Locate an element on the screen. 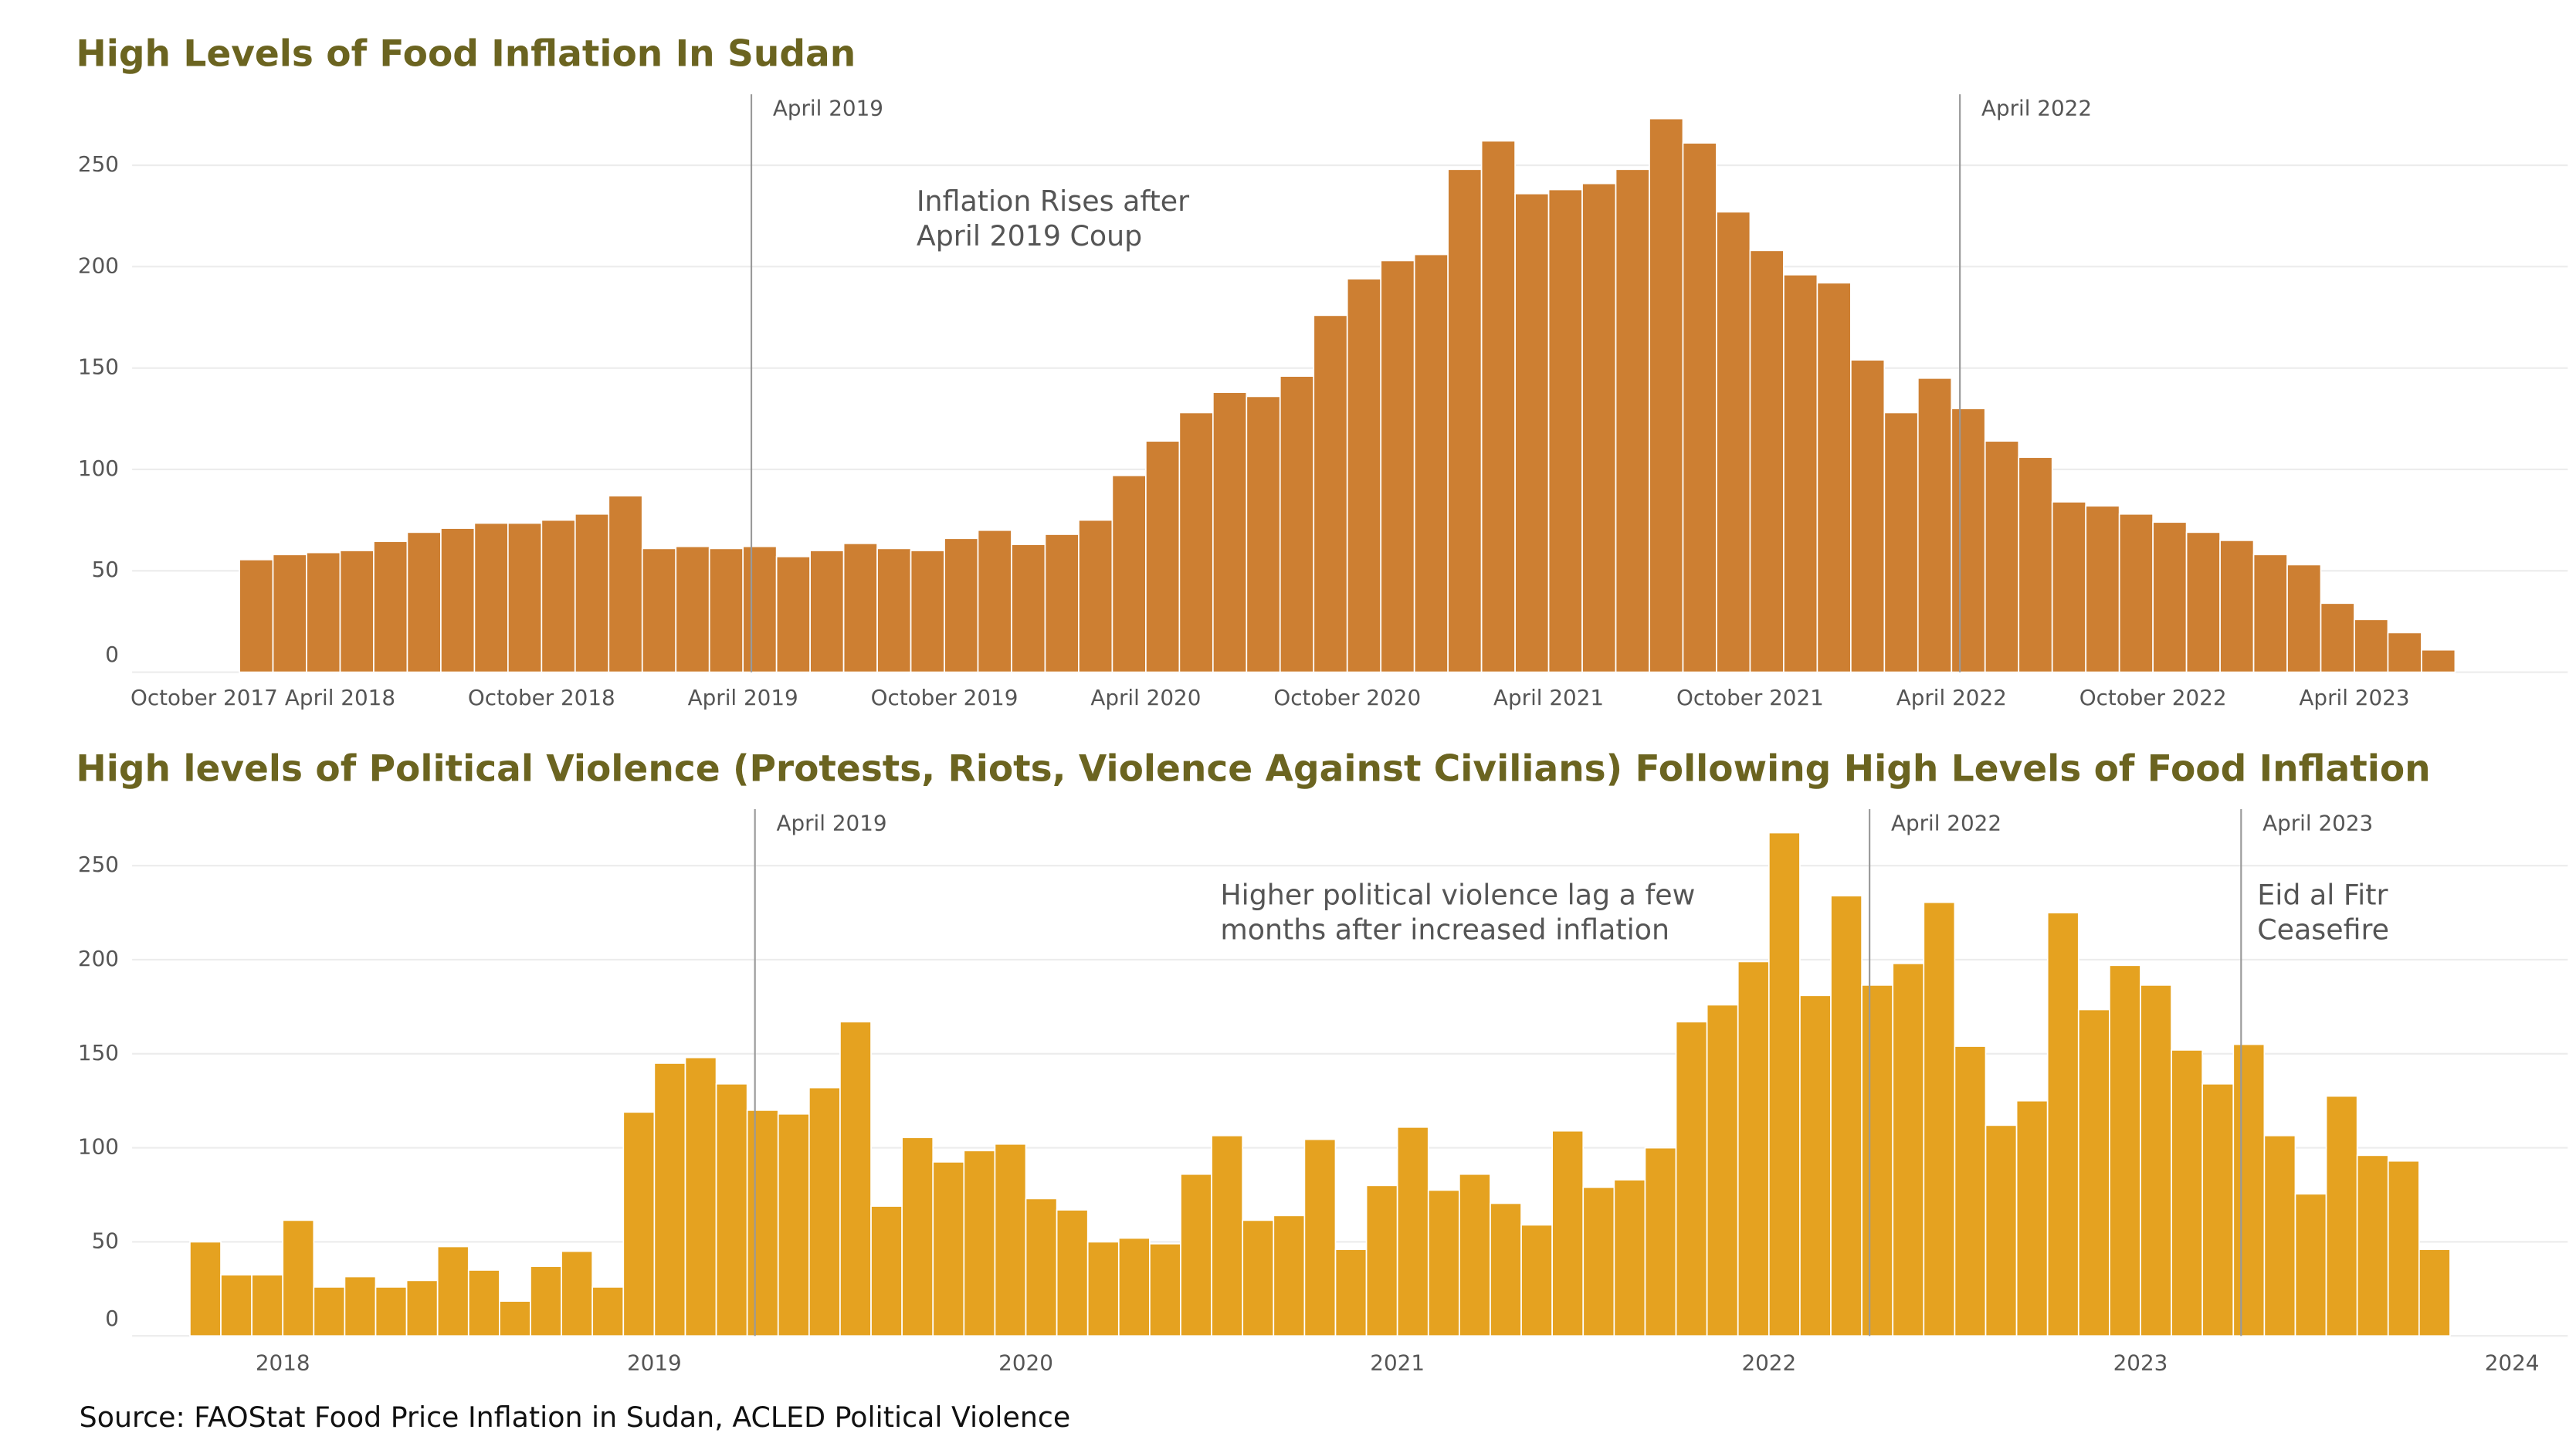  x-tick-label: April 2022 is located at coordinates (1951, 698).